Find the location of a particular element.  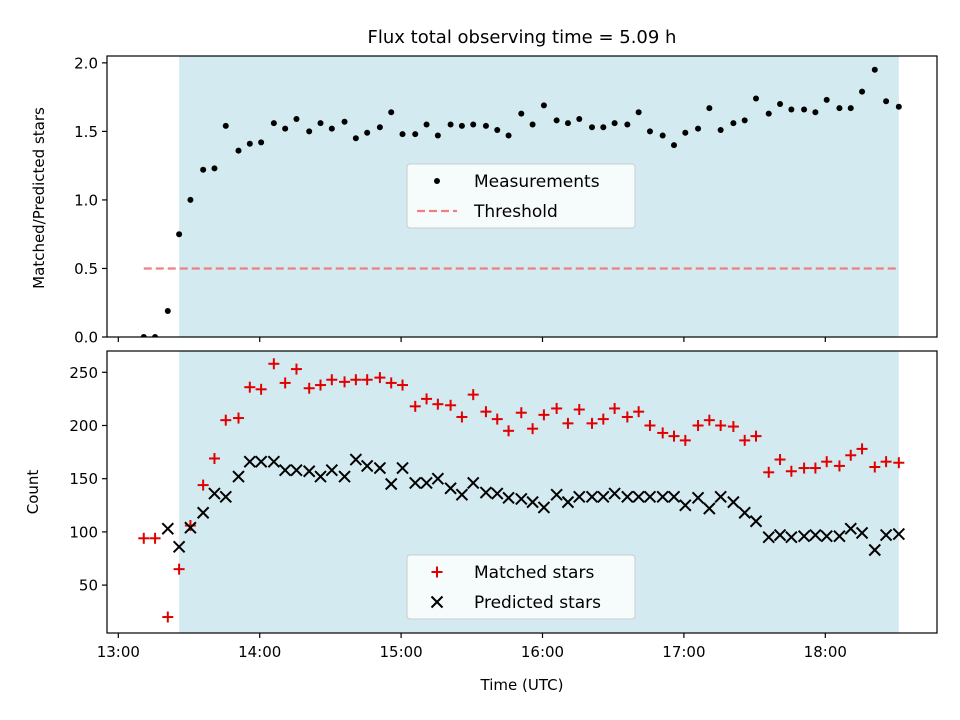

x-axis-label: Time (UTC) is located at coordinates (522, 685).